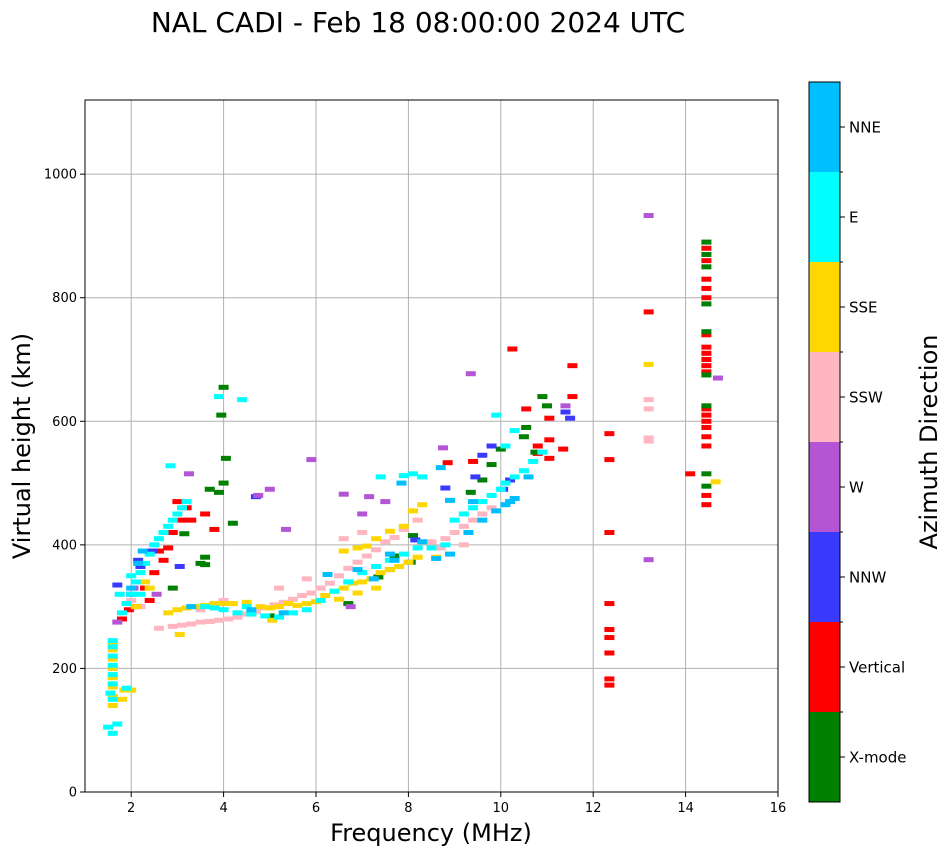  What do you see at coordinates (867, 578) in the screenshot?
I see `colorbar-tick-label: NNW` at bounding box center [867, 578].